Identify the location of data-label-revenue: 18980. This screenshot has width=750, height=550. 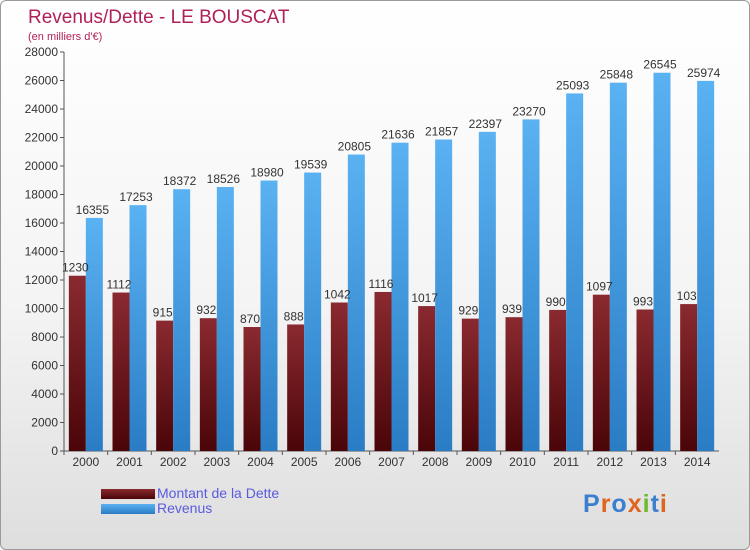
(267, 173).